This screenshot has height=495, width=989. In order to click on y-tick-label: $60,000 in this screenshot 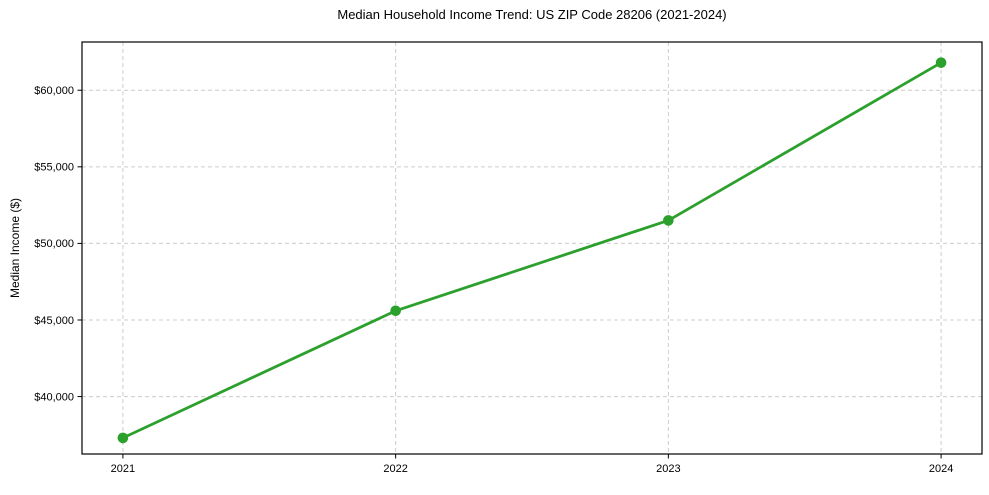, I will do `click(54, 91)`.